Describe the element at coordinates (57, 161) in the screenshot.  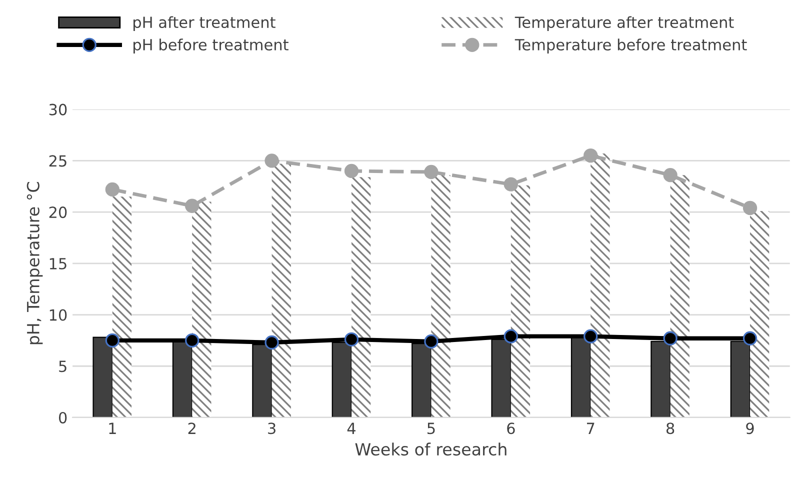
I see `y-tick-label: 25` at that location.